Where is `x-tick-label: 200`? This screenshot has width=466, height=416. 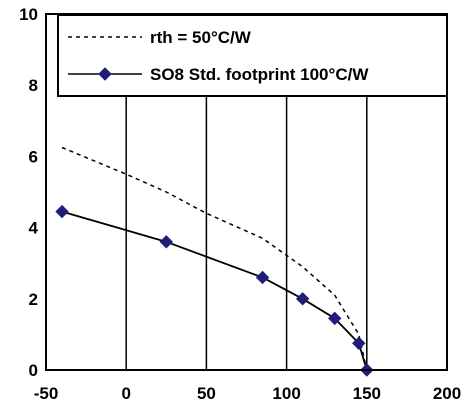
x-tick-label: 200 is located at coordinates (447, 393).